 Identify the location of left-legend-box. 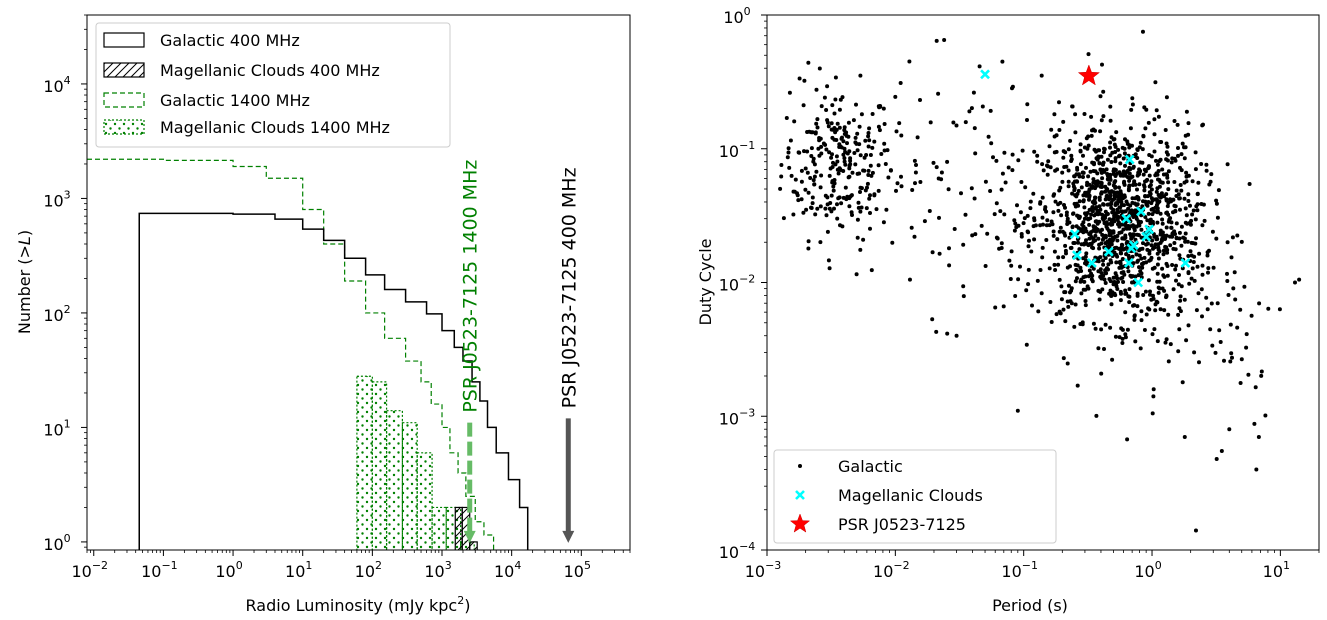
(273, 85).